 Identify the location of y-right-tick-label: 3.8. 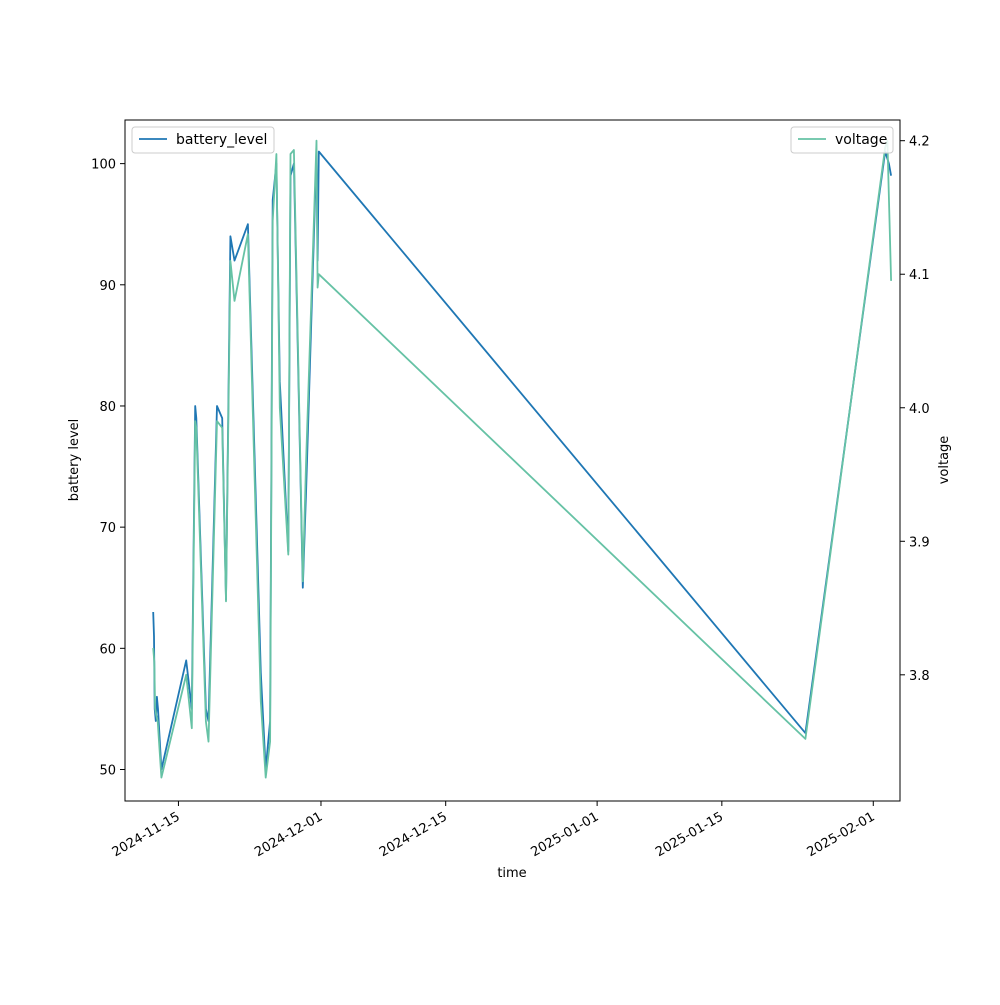
(919, 676).